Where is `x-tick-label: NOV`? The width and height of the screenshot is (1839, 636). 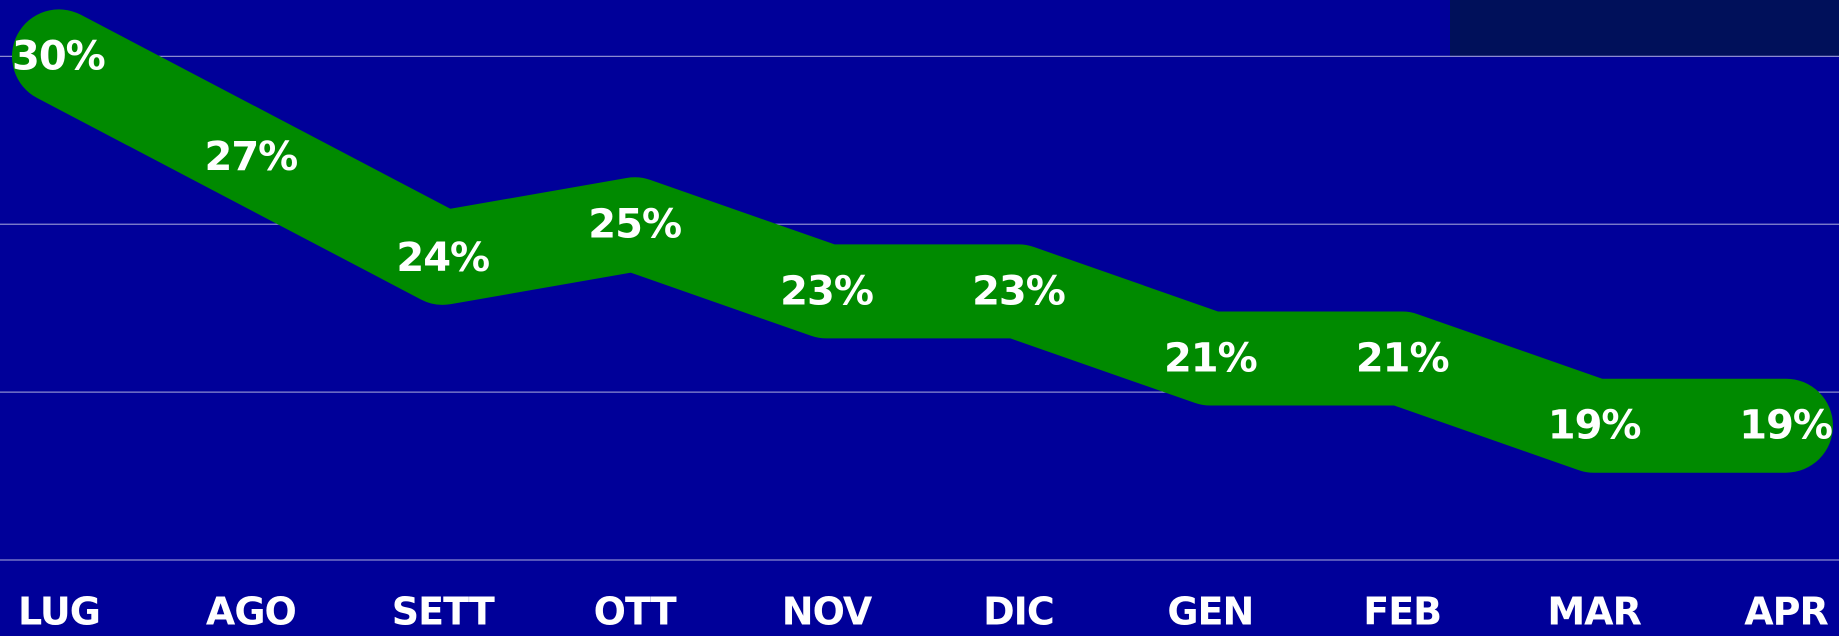
x-tick-label: NOV is located at coordinates (827, 612).